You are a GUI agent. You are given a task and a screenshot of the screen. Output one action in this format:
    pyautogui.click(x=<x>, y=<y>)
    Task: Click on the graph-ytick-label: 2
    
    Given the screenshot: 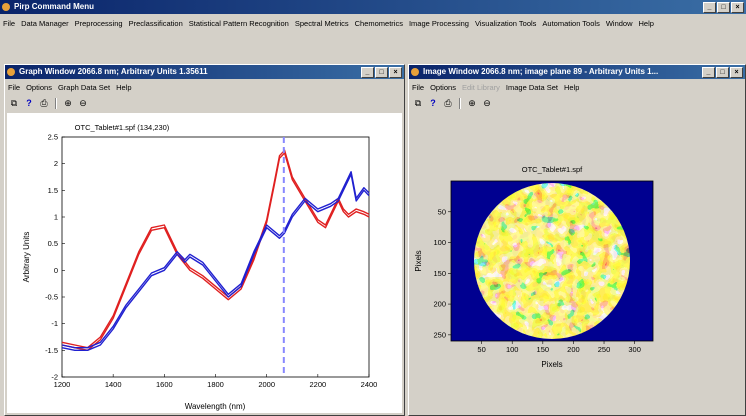 What is the action you would take?
    pyautogui.click(x=56, y=163)
    